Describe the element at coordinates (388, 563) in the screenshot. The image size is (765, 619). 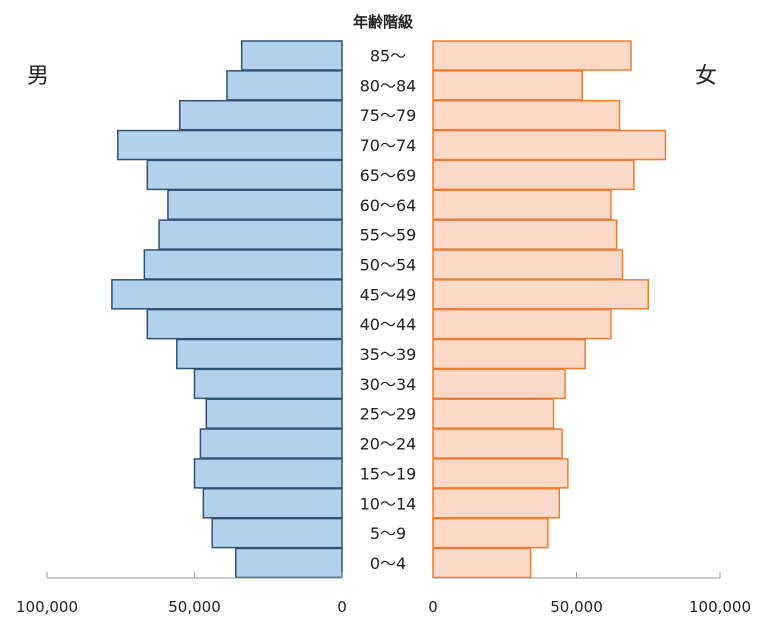
I see `age-group-label: 0〜4` at that location.